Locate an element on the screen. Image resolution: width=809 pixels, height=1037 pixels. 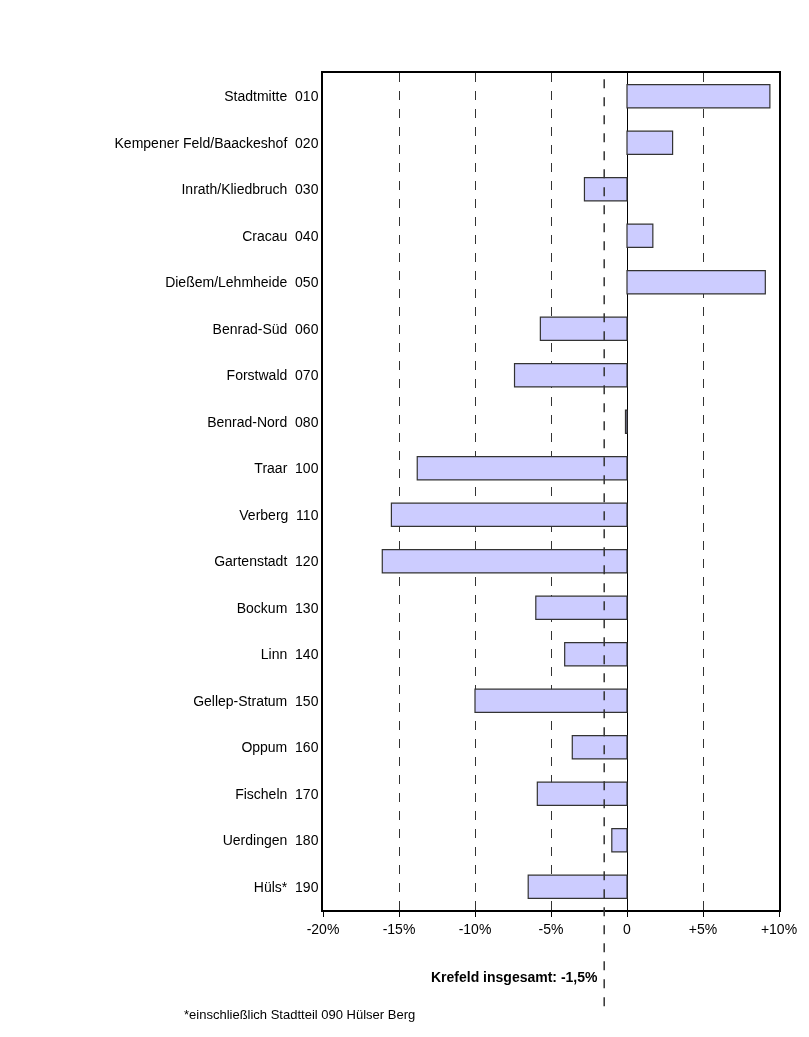
y-tick-label: Uerdingen 180 is located at coordinates (270, 840).